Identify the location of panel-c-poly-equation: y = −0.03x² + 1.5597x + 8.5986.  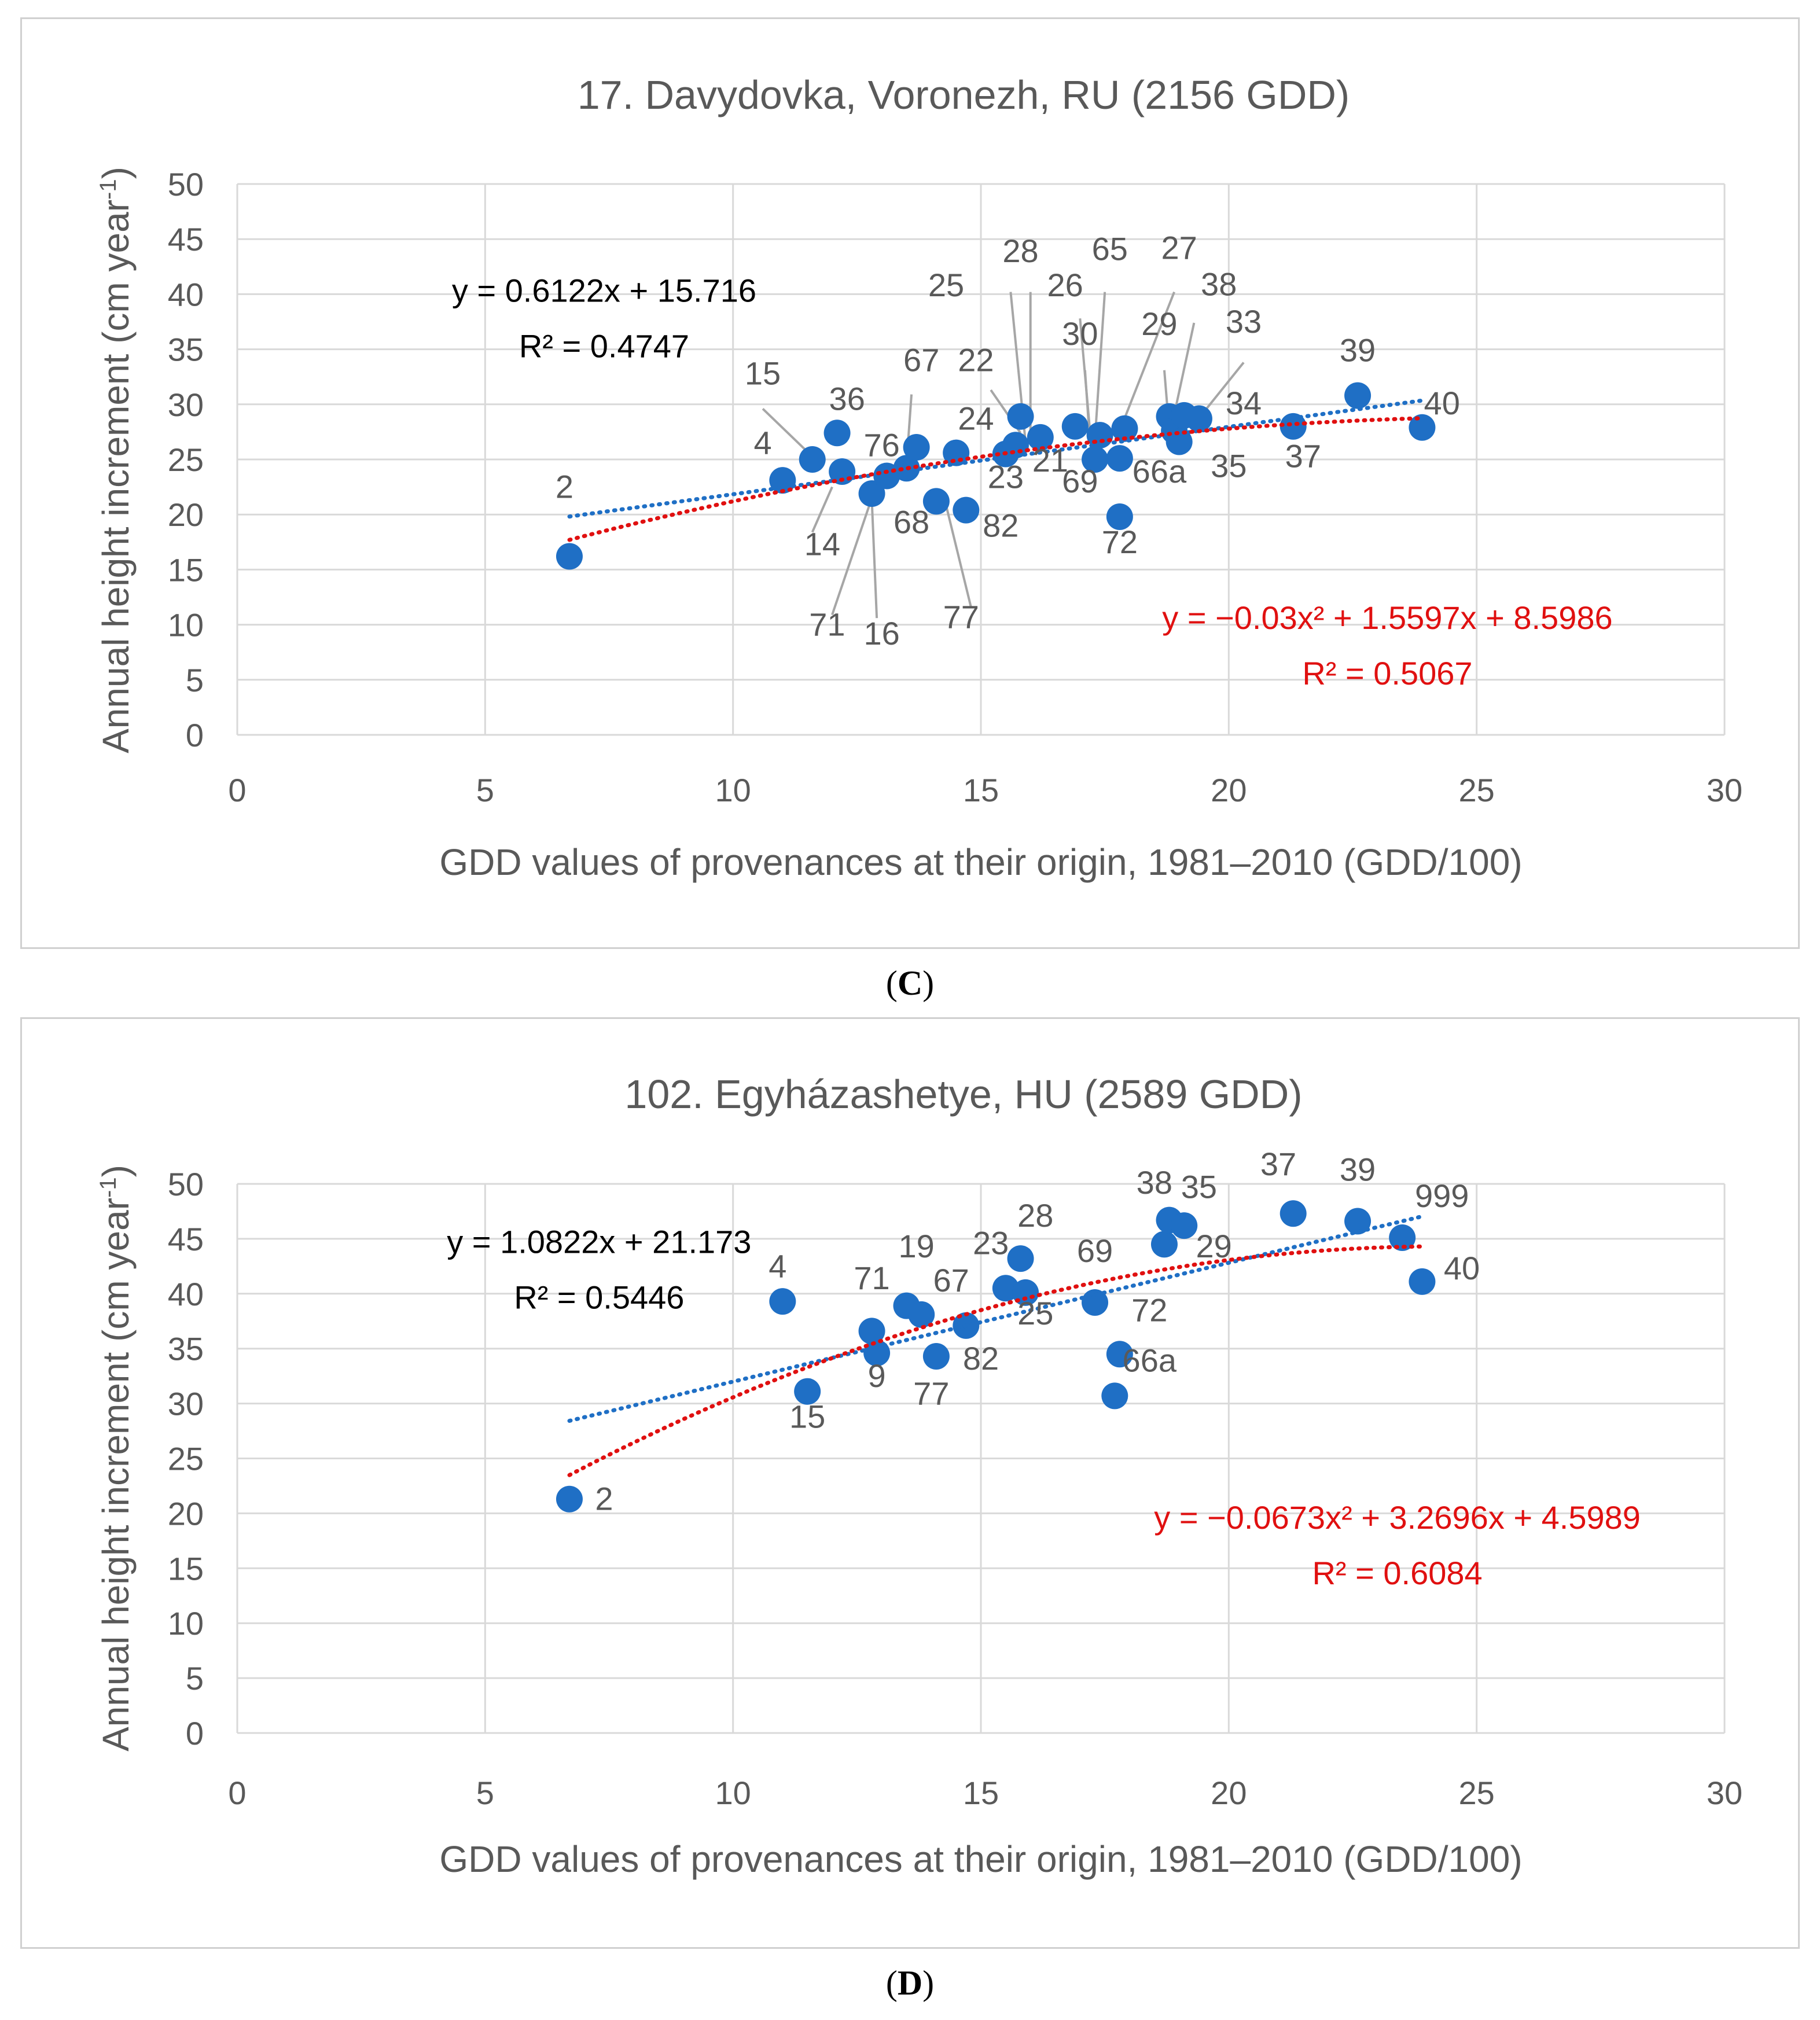
(1387, 617).